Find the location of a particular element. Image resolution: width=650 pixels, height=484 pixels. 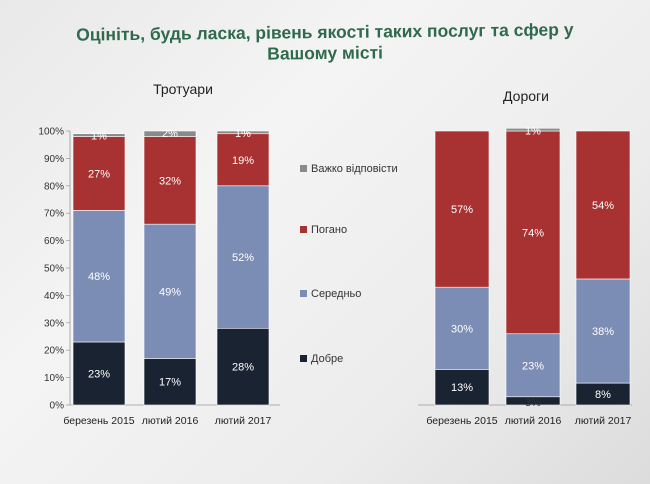

data-label: 57% is located at coordinates (462, 210).